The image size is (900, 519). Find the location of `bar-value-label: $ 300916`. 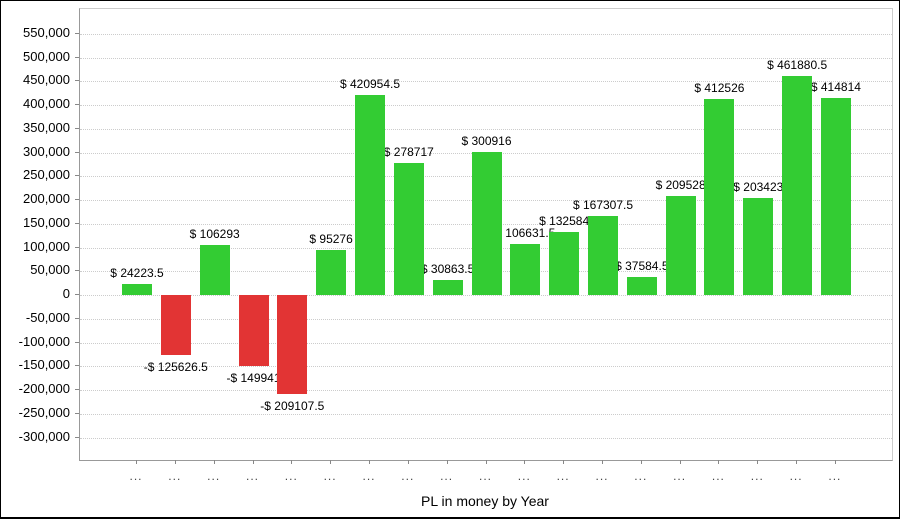

bar-value-label: $ 300916 is located at coordinates (486, 141).